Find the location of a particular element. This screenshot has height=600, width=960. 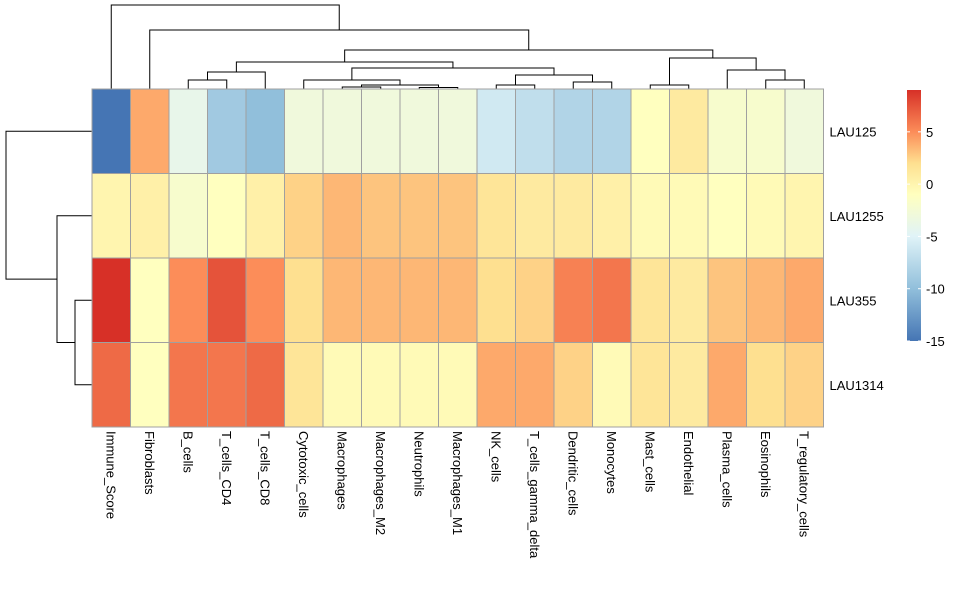

column-label: Eosinophils is located at coordinates (765, 464).